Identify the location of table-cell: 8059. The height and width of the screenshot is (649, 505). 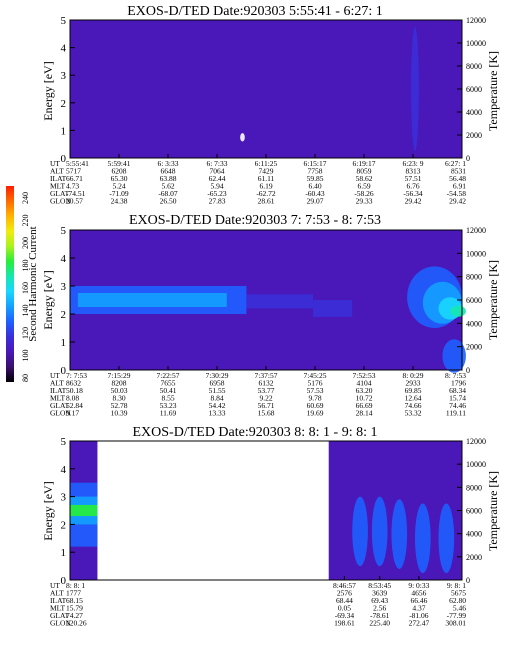
(364, 171).